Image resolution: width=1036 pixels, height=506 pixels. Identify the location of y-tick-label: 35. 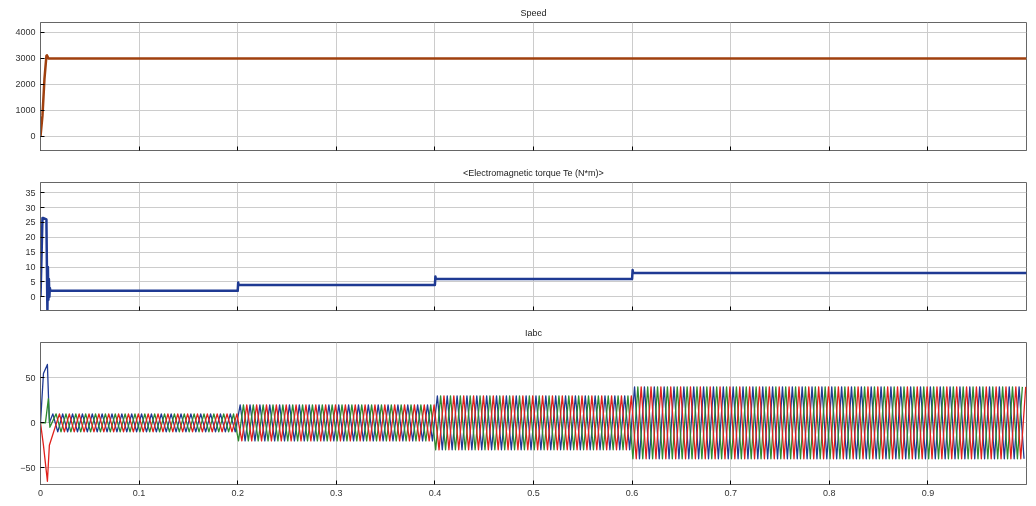
(30, 192).